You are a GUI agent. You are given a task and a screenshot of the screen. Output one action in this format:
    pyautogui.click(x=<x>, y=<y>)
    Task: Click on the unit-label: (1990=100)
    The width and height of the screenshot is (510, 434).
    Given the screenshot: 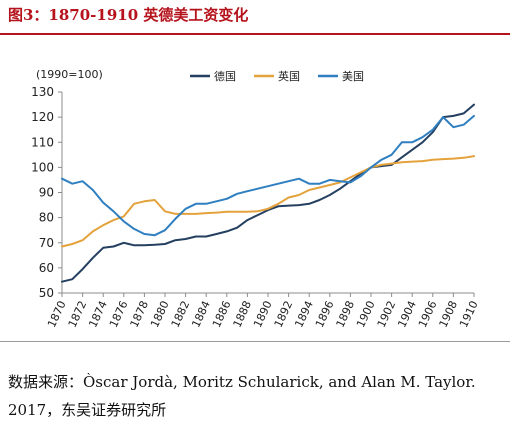 What is the action you would take?
    pyautogui.click(x=69, y=74)
    